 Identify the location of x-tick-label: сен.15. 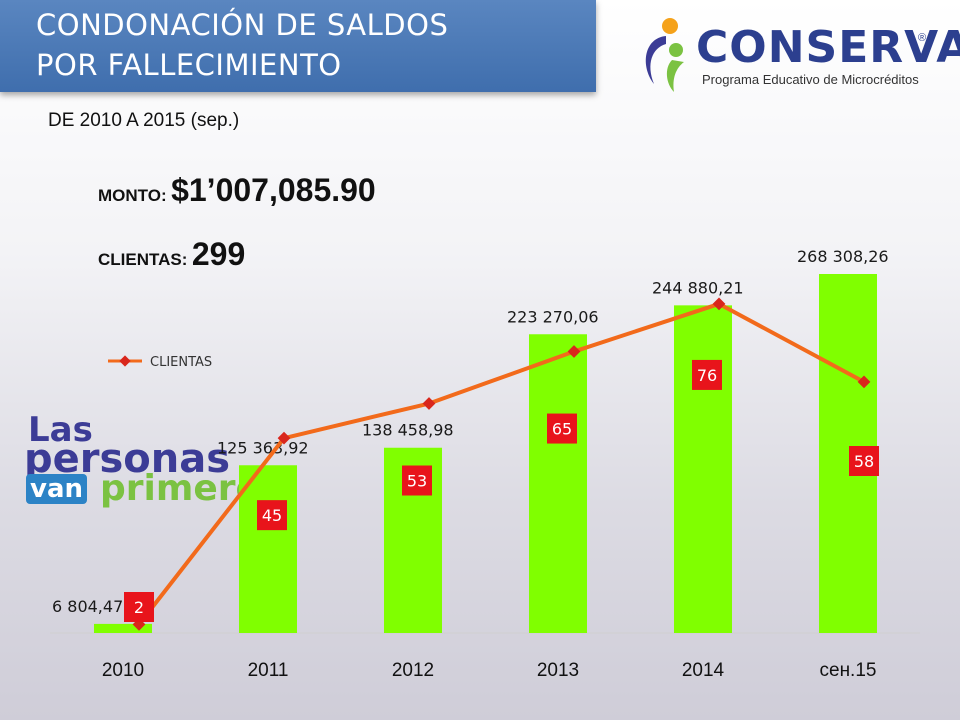
(848, 670).